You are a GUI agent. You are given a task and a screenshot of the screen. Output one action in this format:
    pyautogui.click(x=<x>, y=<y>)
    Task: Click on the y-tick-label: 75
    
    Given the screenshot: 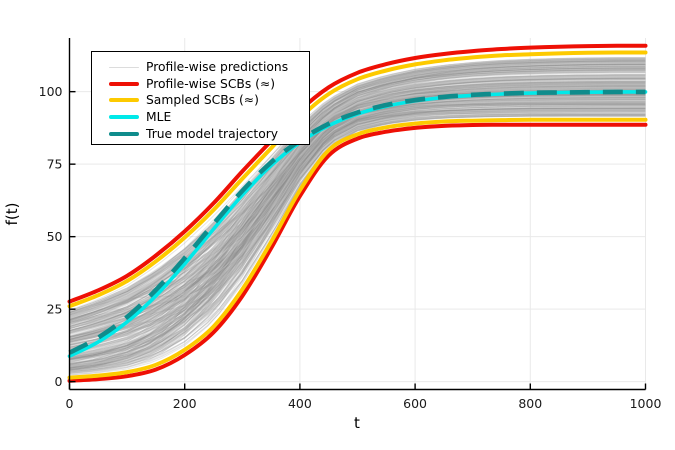 What is the action you would take?
    pyautogui.click(x=55, y=163)
    